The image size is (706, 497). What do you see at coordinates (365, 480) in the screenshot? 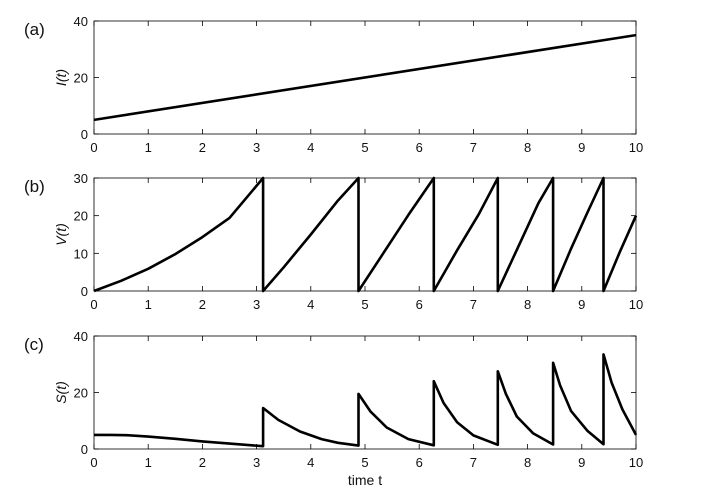
I see `x-axis-label: time t` at bounding box center [365, 480].